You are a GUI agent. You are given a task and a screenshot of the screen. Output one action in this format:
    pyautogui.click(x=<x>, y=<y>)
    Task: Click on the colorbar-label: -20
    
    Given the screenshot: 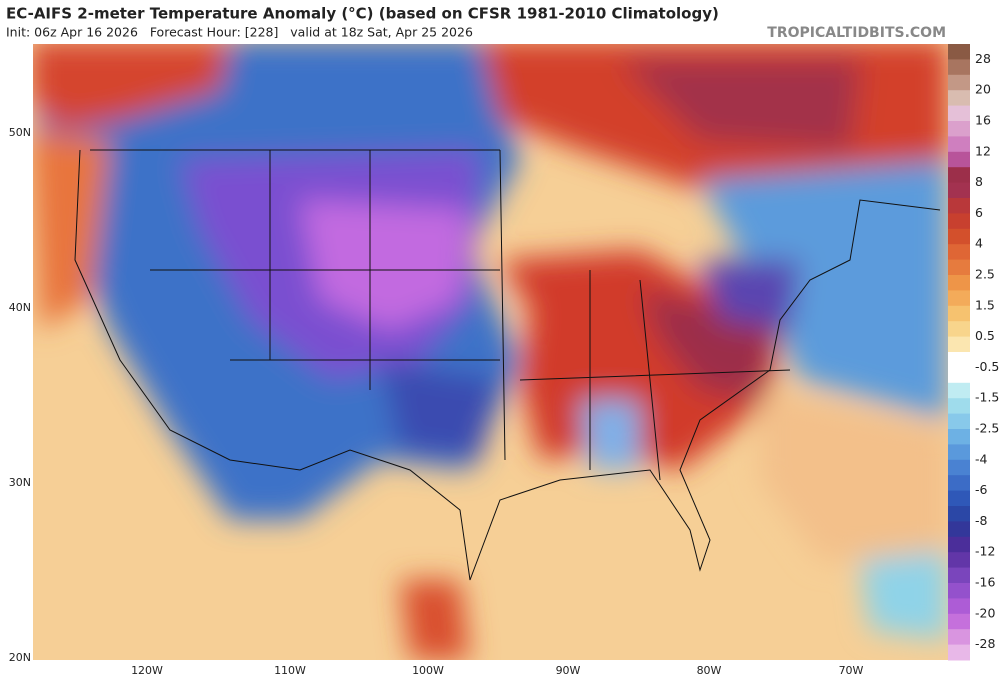 What is the action you would take?
    pyautogui.click(x=985, y=612)
    